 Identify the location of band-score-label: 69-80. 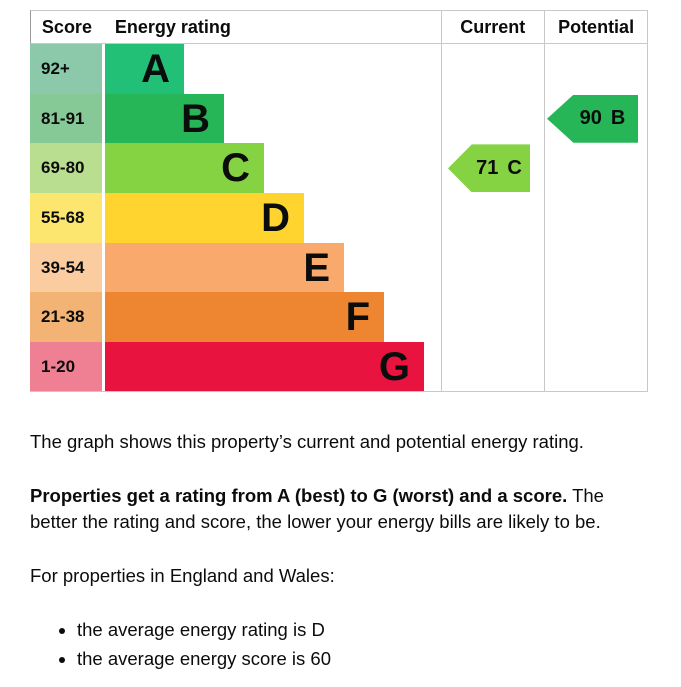
(63, 168).